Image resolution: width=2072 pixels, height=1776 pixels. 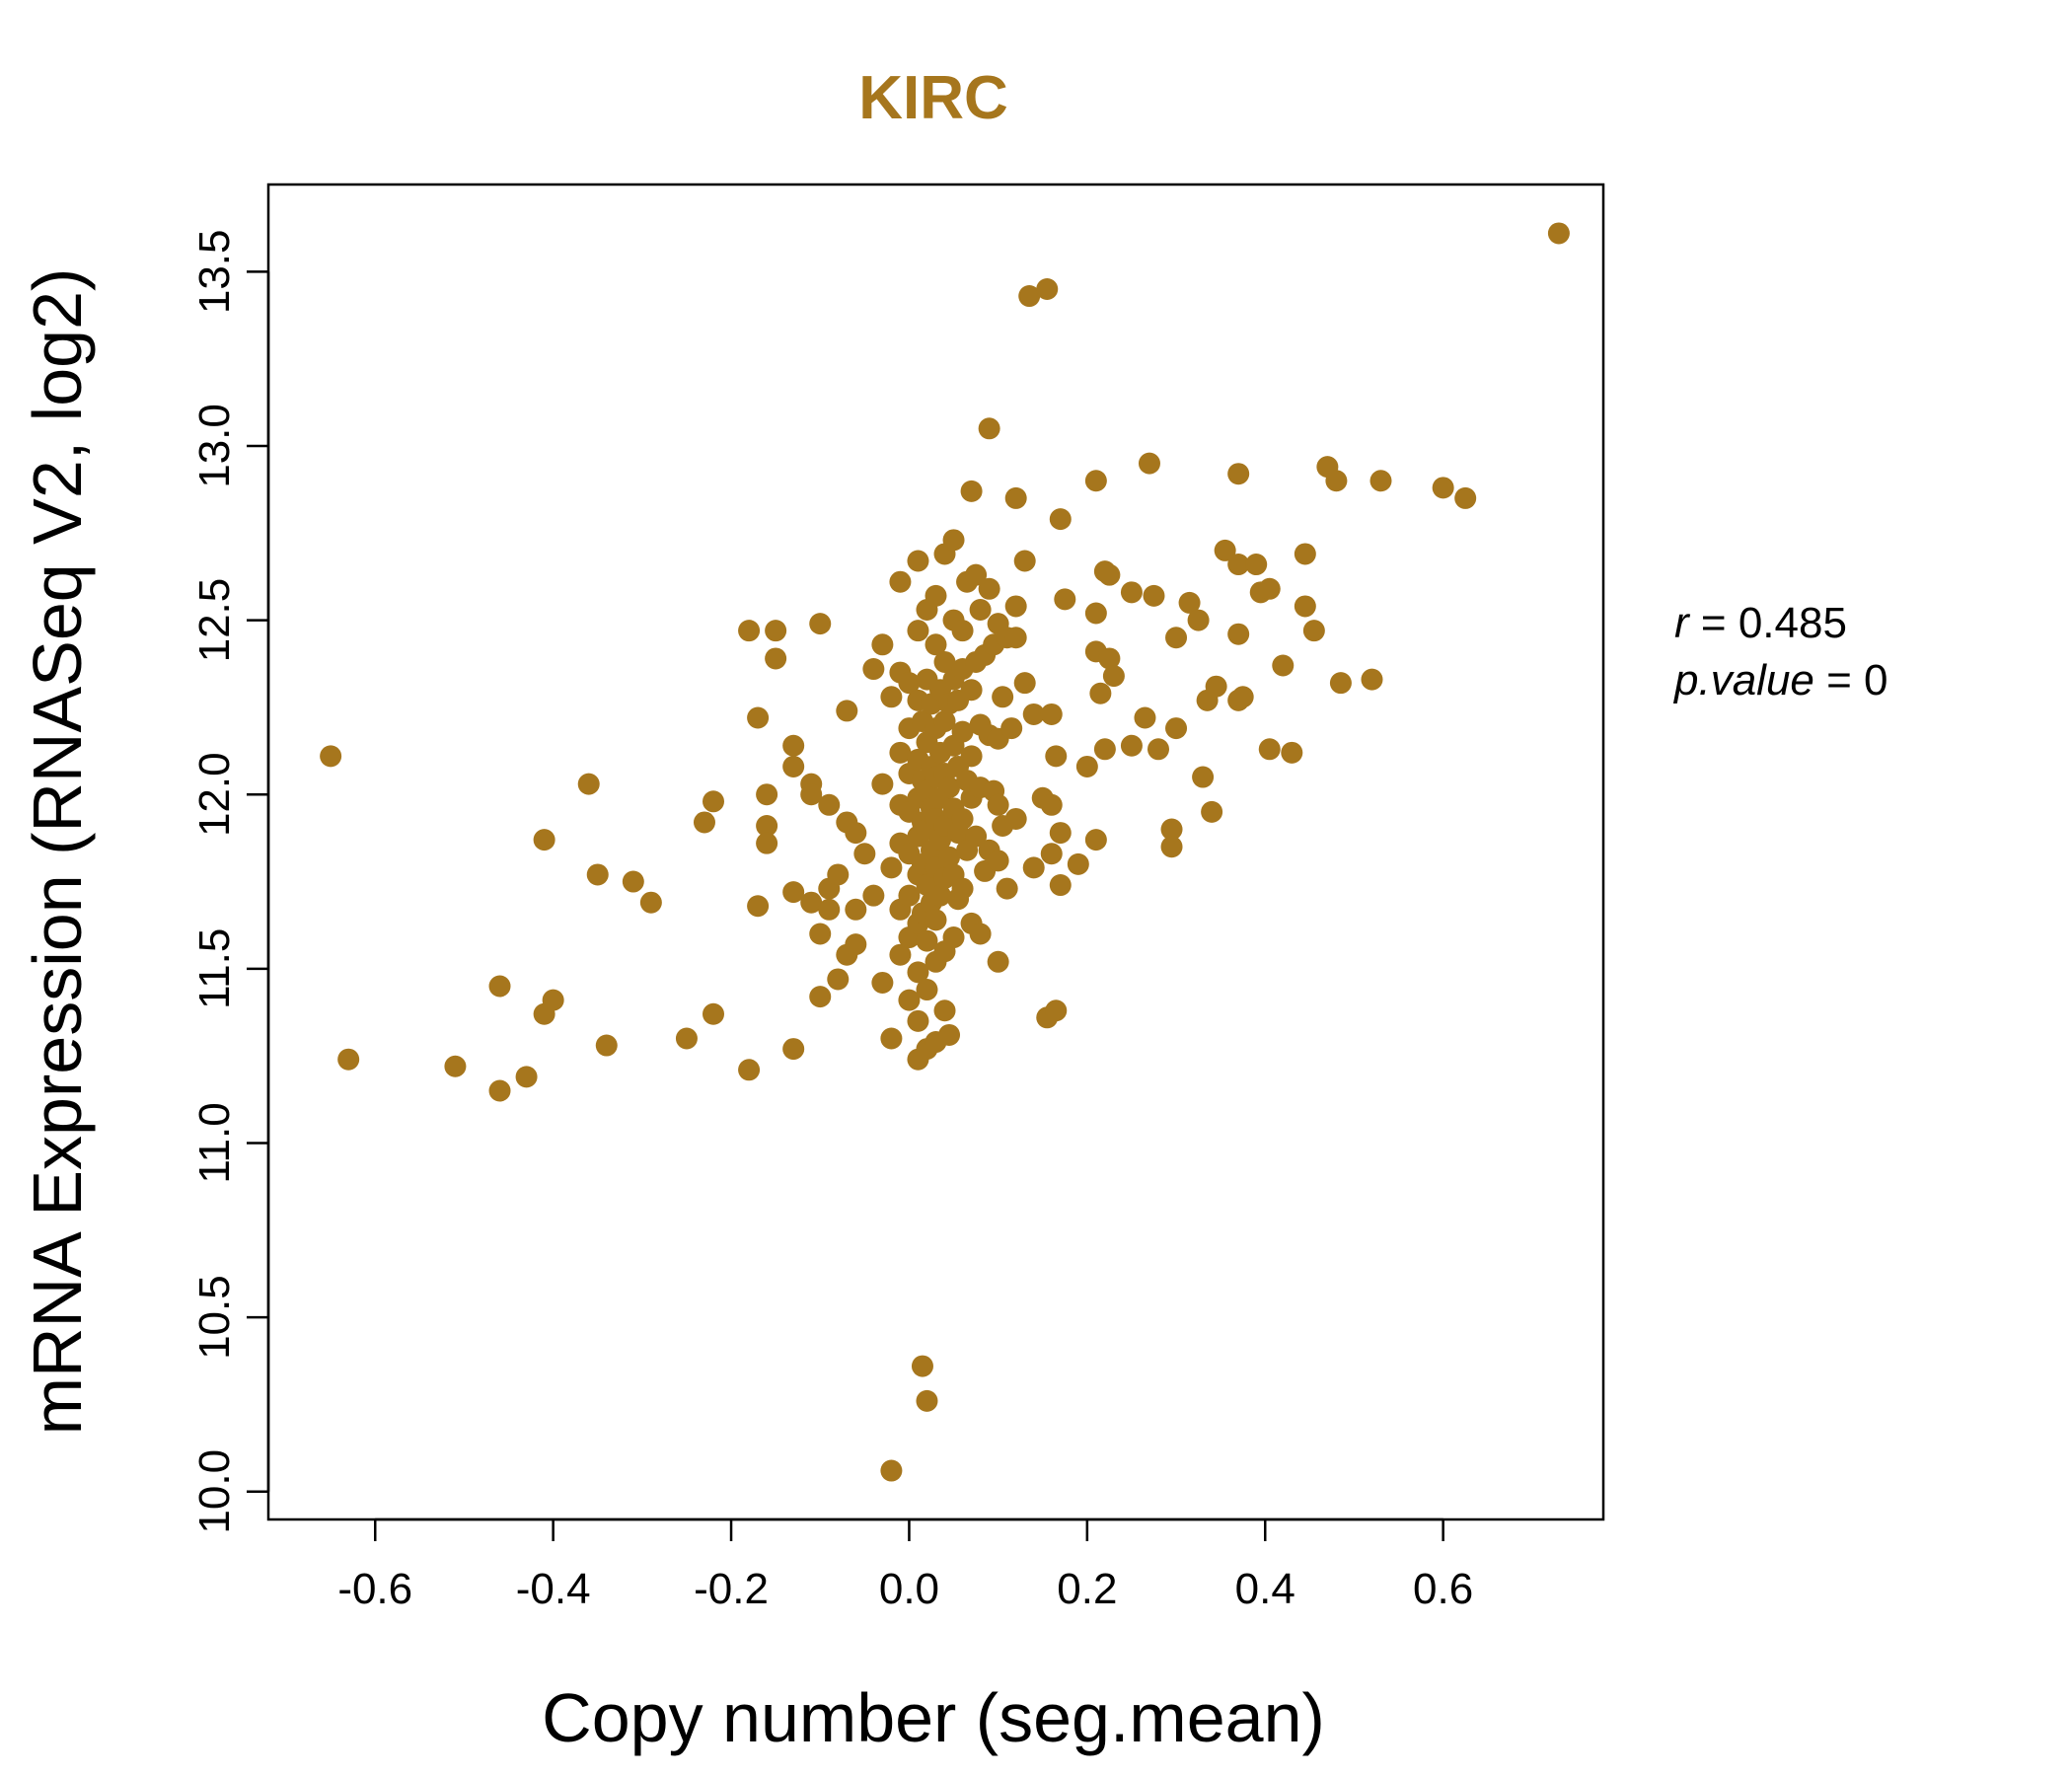 I want to click on r-stat: r = 0.485, so click(x=1761, y=623).